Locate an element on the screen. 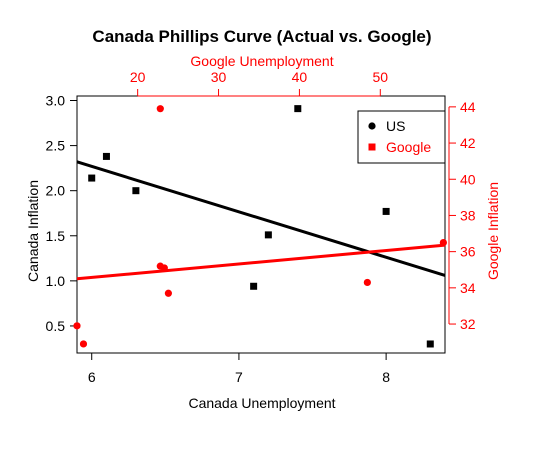 The width and height of the screenshot is (544, 451). right-axis-label: Google Inflation is located at coordinates (493, 231).